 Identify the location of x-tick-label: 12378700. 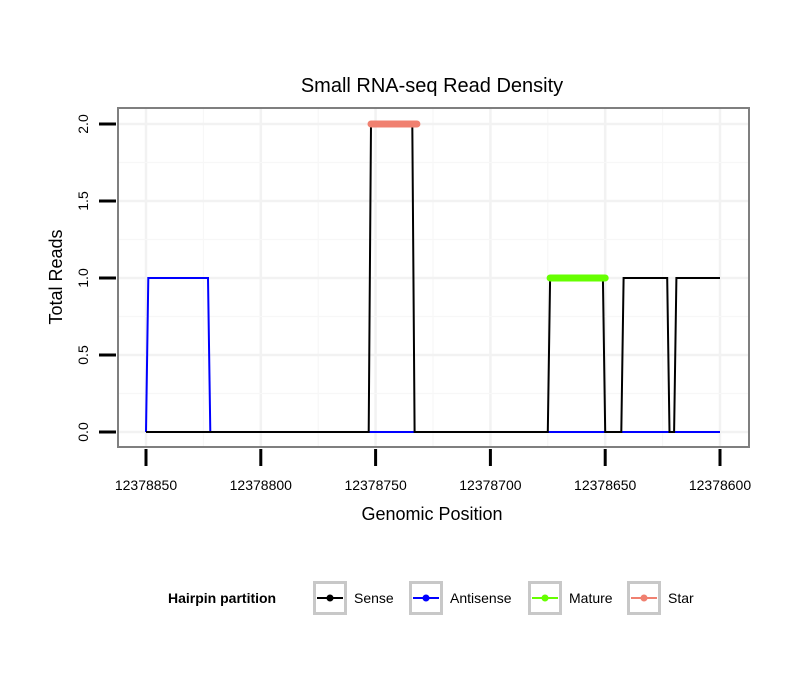
(490, 485).